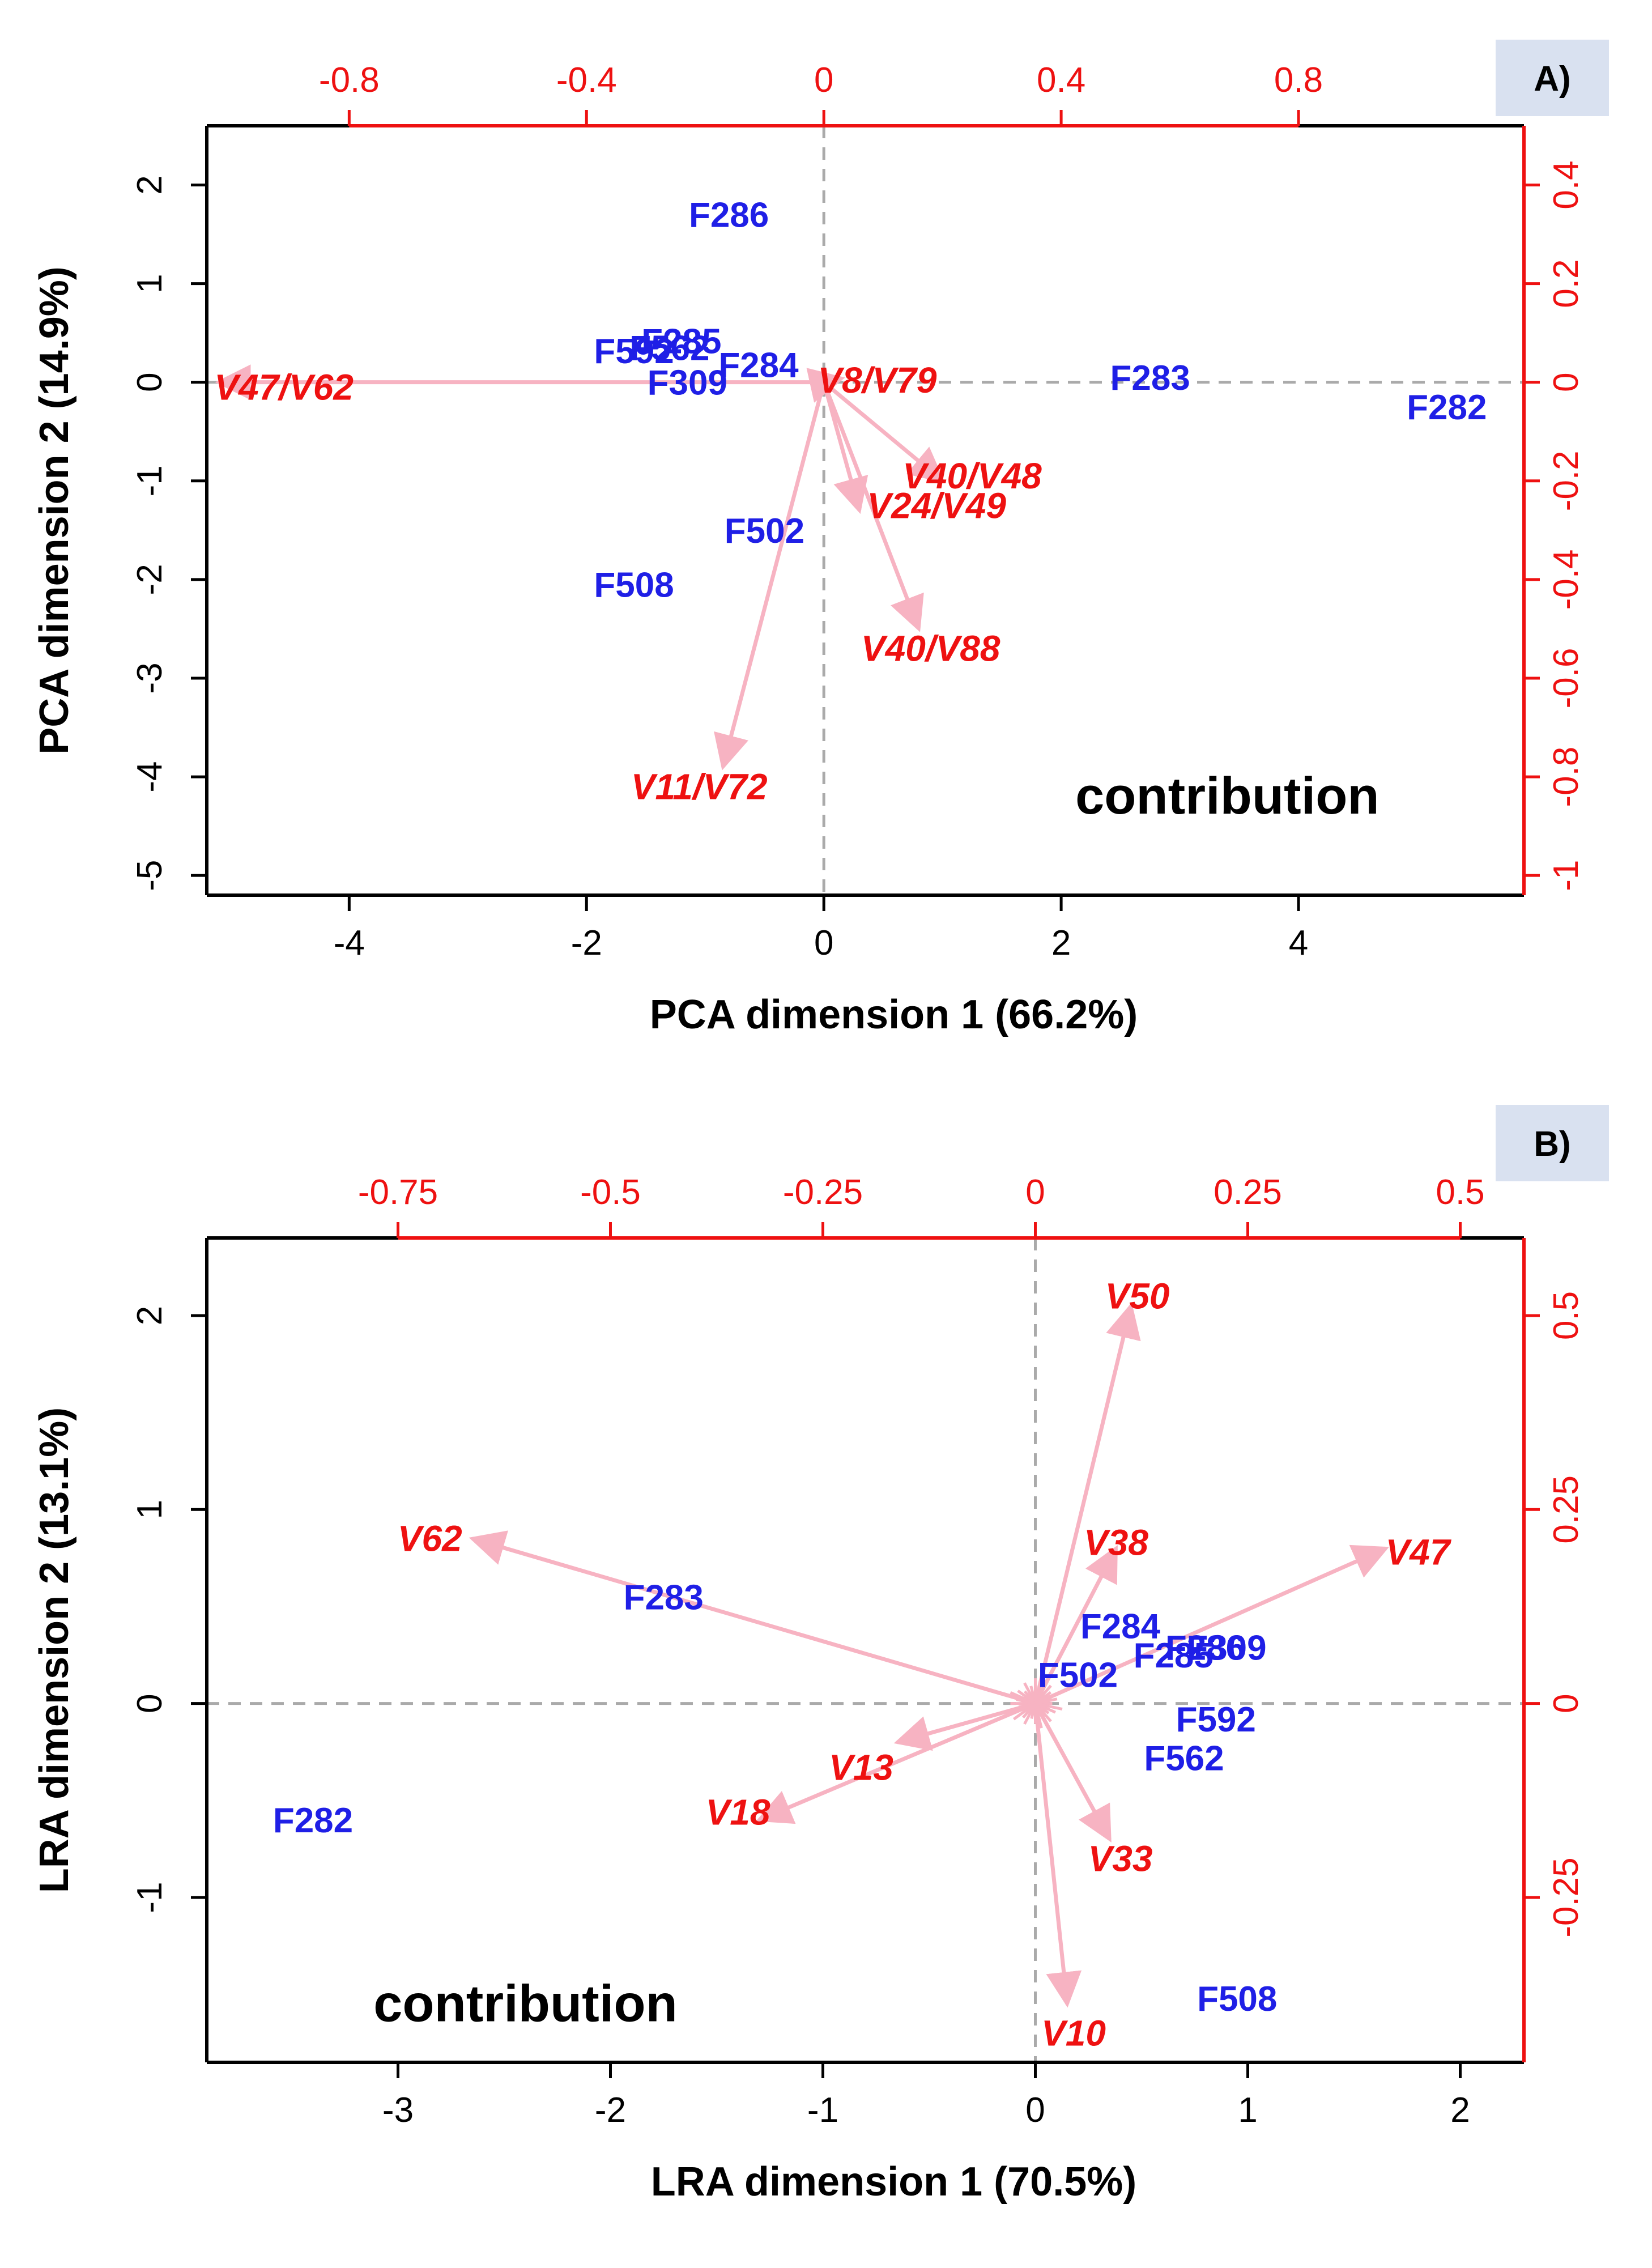  Describe the element at coordinates (1216, 1719) in the screenshot. I see `panel-b-point-label: F592` at that location.